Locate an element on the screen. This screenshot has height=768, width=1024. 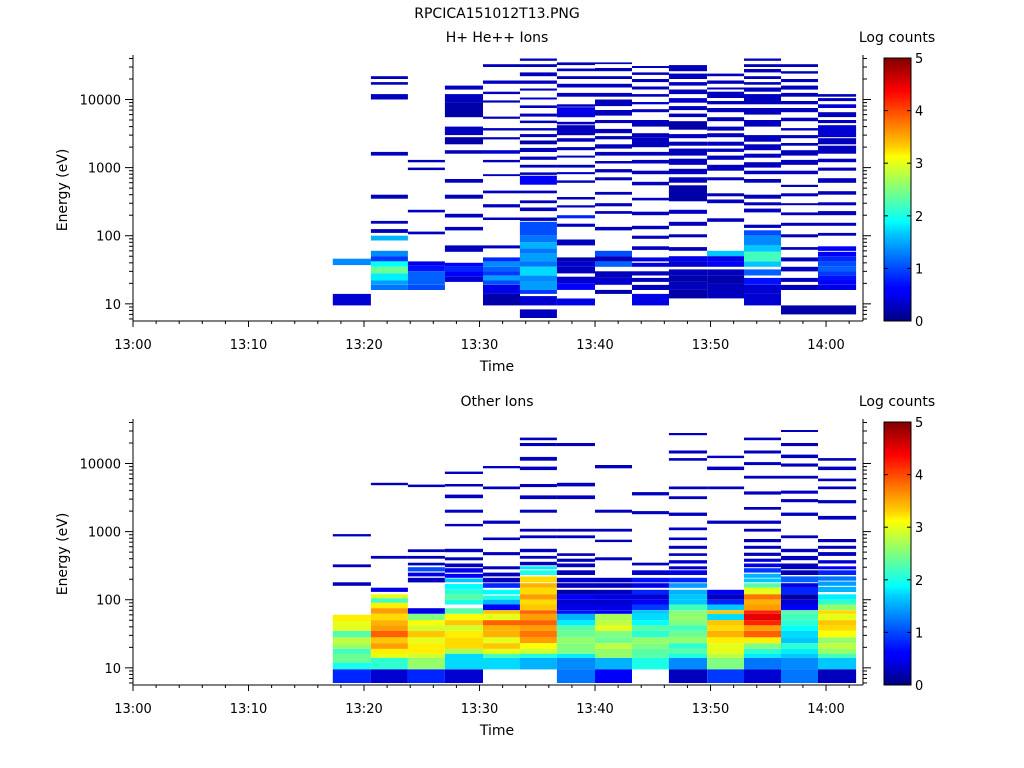
panel-title-other: Other Ions is located at coordinates (496, 402).